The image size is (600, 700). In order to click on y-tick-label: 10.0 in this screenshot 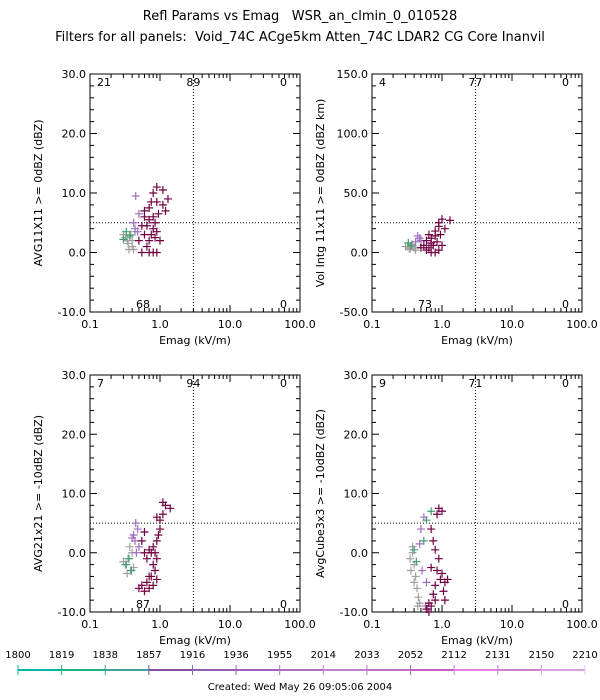, I will do `click(356, 494)`.